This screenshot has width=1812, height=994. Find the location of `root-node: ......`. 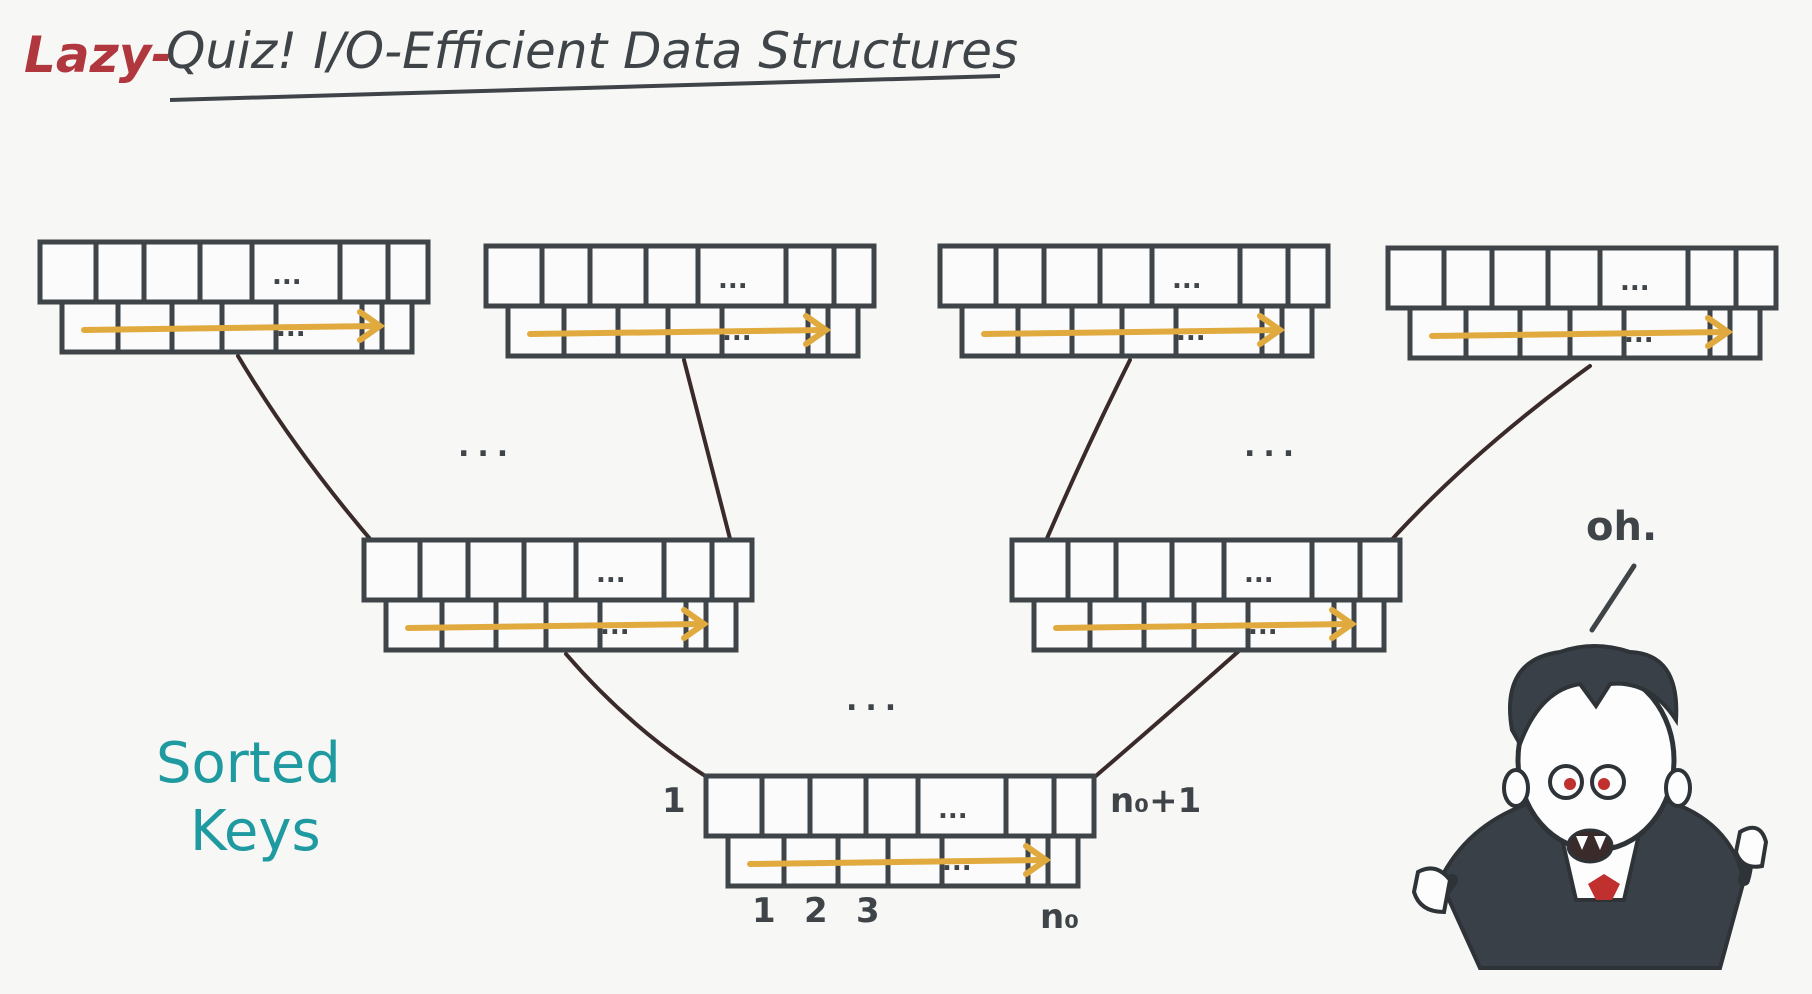

root-node: ...... is located at coordinates (900, 831).